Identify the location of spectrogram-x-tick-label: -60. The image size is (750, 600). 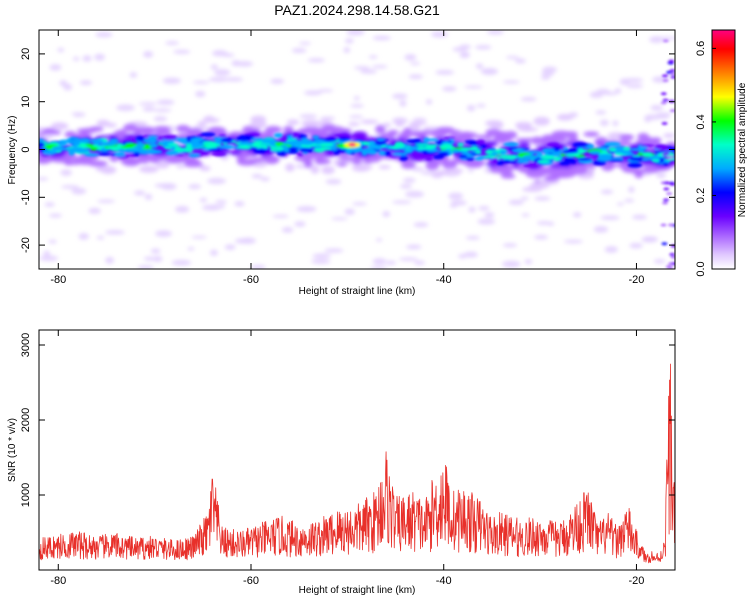
(251, 280).